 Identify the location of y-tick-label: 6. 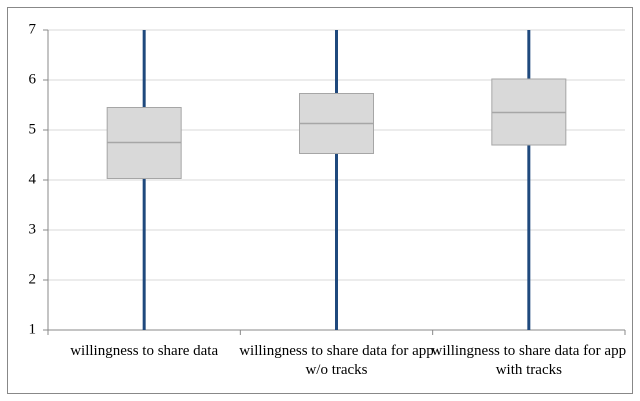
(33, 79).